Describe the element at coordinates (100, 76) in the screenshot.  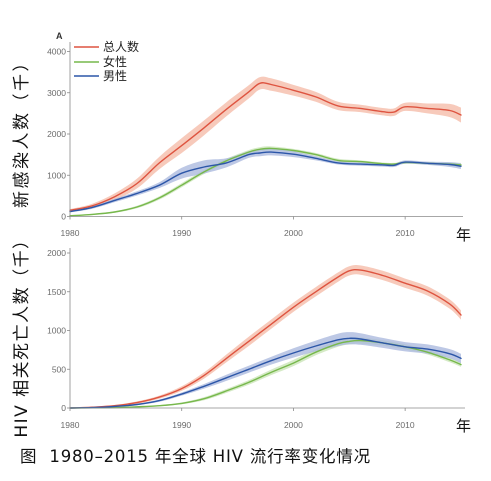
I see `legend-item-male: 男性` at that location.